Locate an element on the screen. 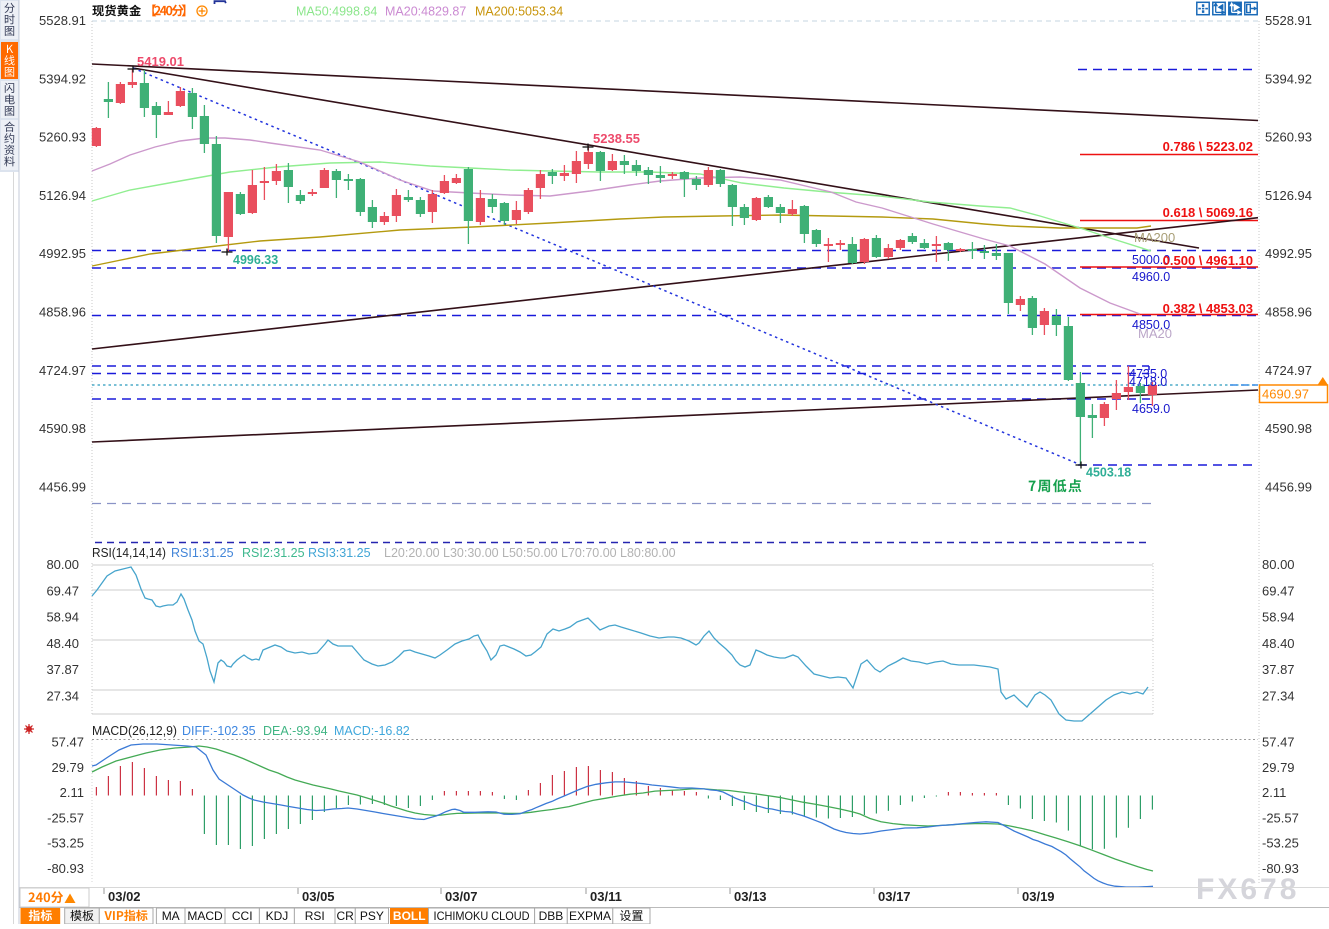 Image resolution: width=1329 pixels, height=929 pixels. svg-text: 0.500 \ 4961.10 is located at coordinates (1208, 260).